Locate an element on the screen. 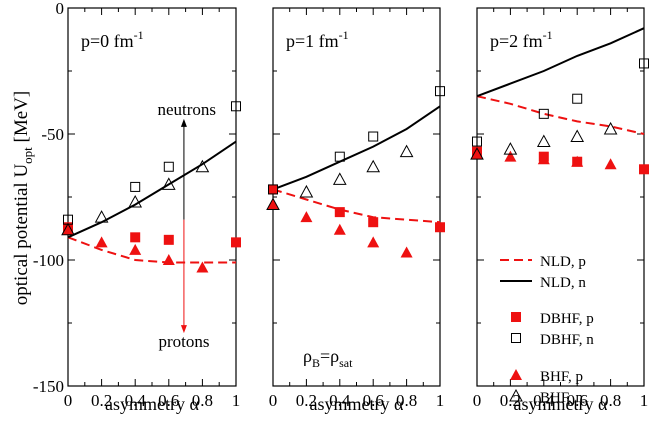 The width and height of the screenshot is (654, 430). legend-dbhf-p: DBHF, p is located at coordinates (552, 319).